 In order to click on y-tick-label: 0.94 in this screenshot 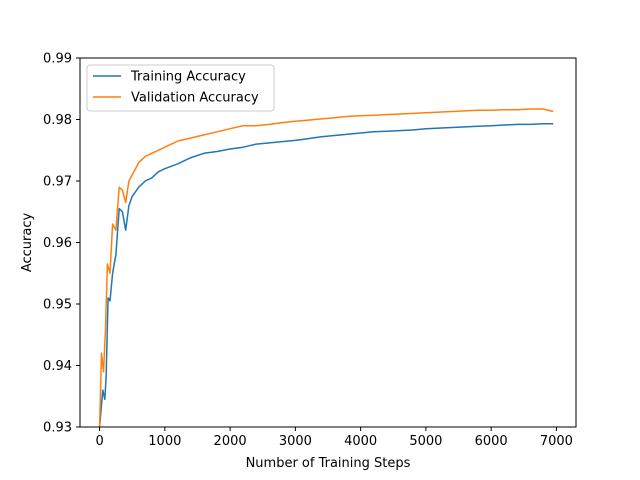, I will do `click(57, 366)`.